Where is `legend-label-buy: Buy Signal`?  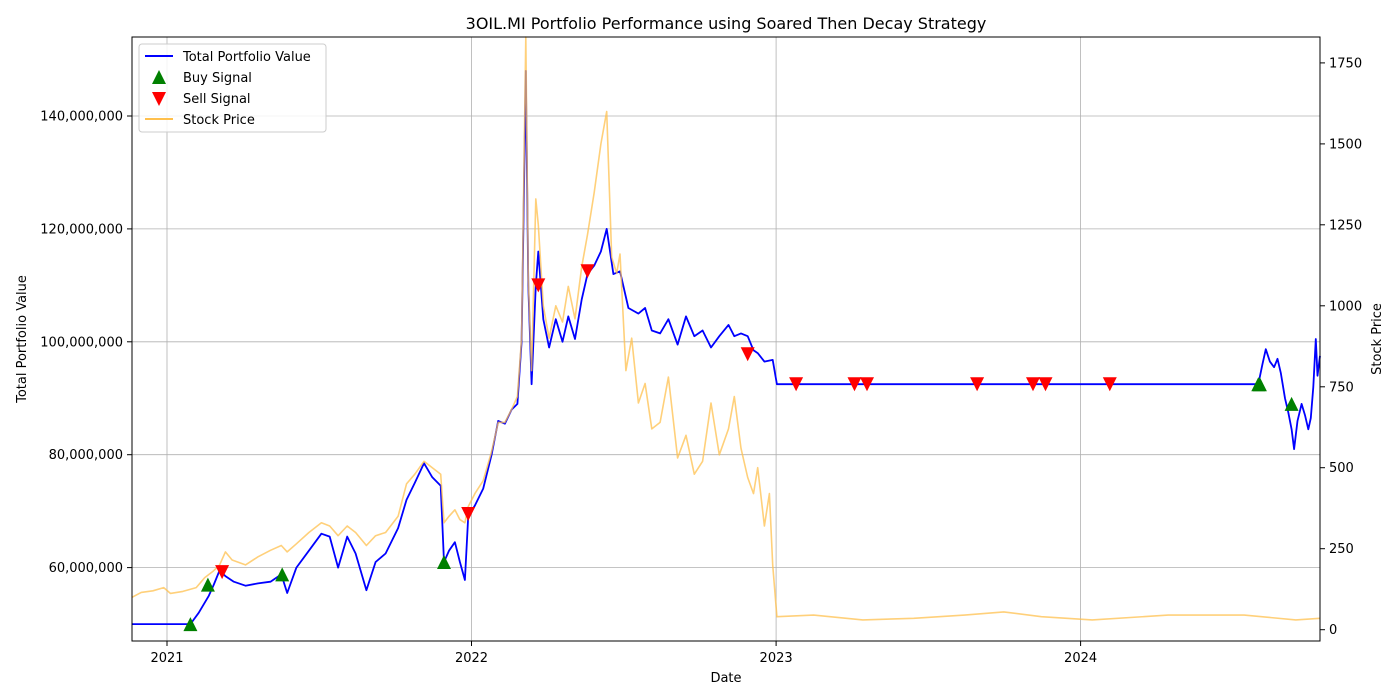 legend-label-buy: Buy Signal is located at coordinates (217, 78).